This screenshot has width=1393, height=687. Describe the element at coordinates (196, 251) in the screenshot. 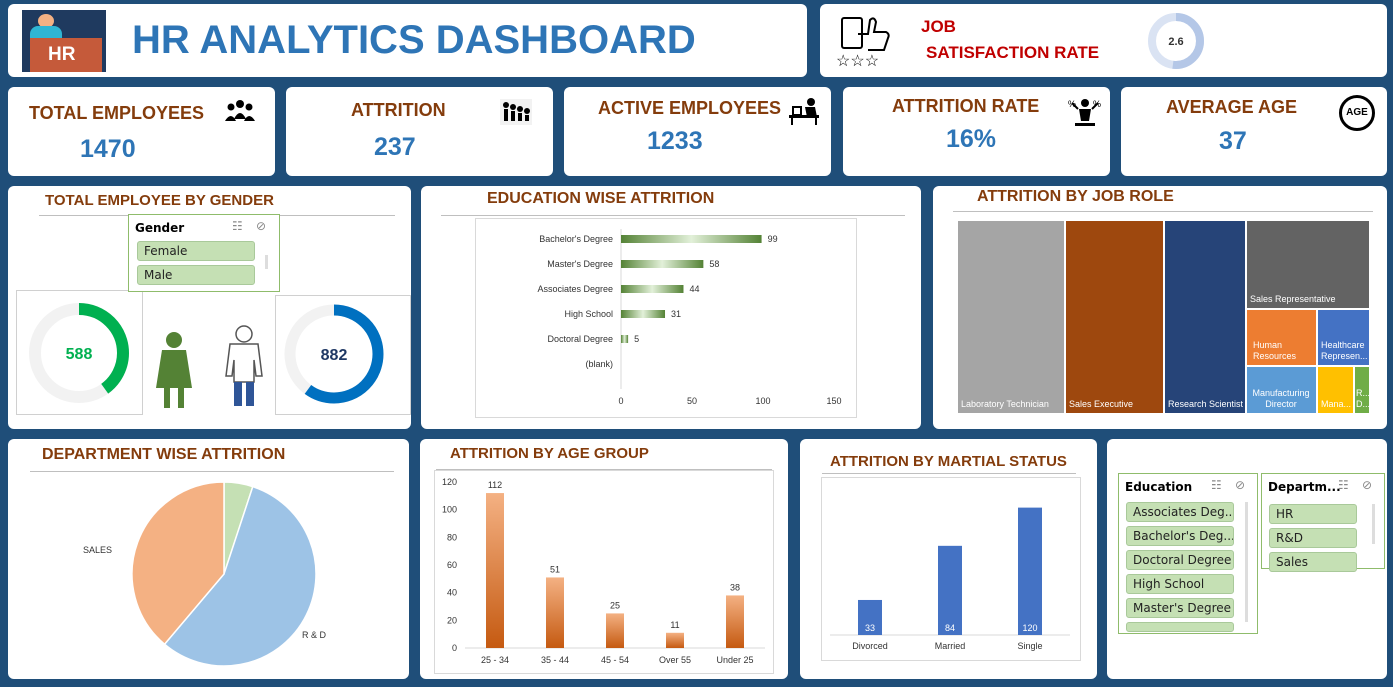

I see `slicer-item-female: Female` at that location.